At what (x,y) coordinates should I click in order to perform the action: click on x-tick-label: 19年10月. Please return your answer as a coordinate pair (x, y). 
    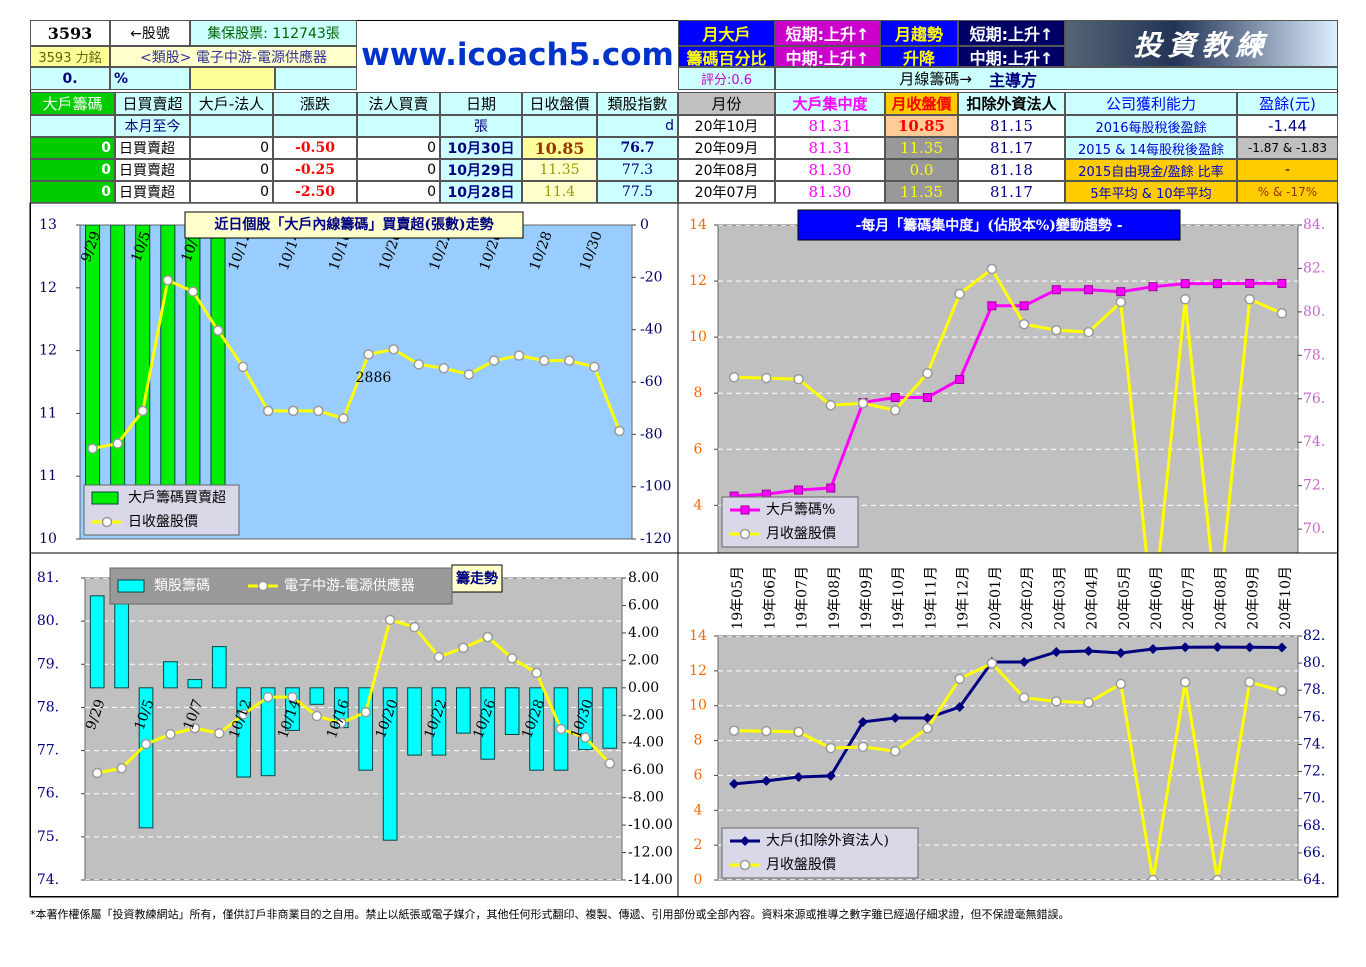
    Looking at the image, I should click on (899, 598).